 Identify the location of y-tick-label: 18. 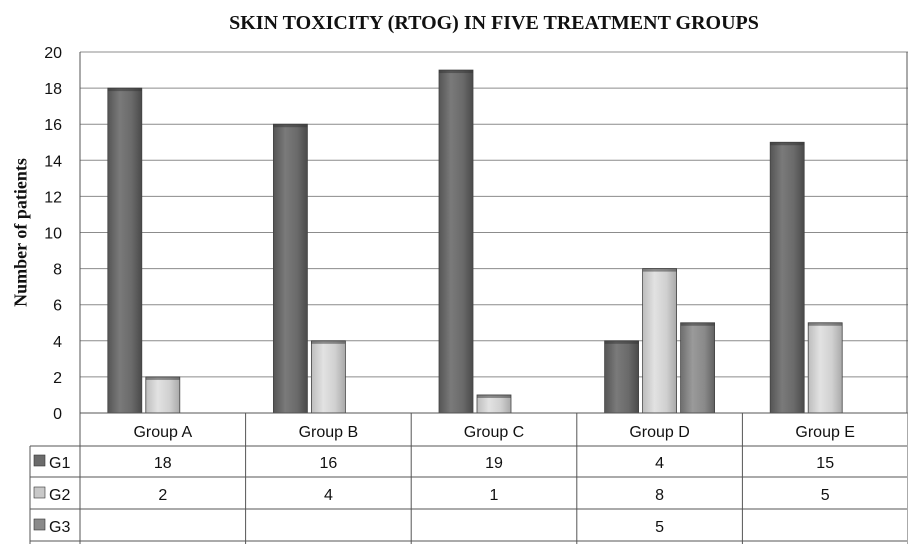
(53, 89).